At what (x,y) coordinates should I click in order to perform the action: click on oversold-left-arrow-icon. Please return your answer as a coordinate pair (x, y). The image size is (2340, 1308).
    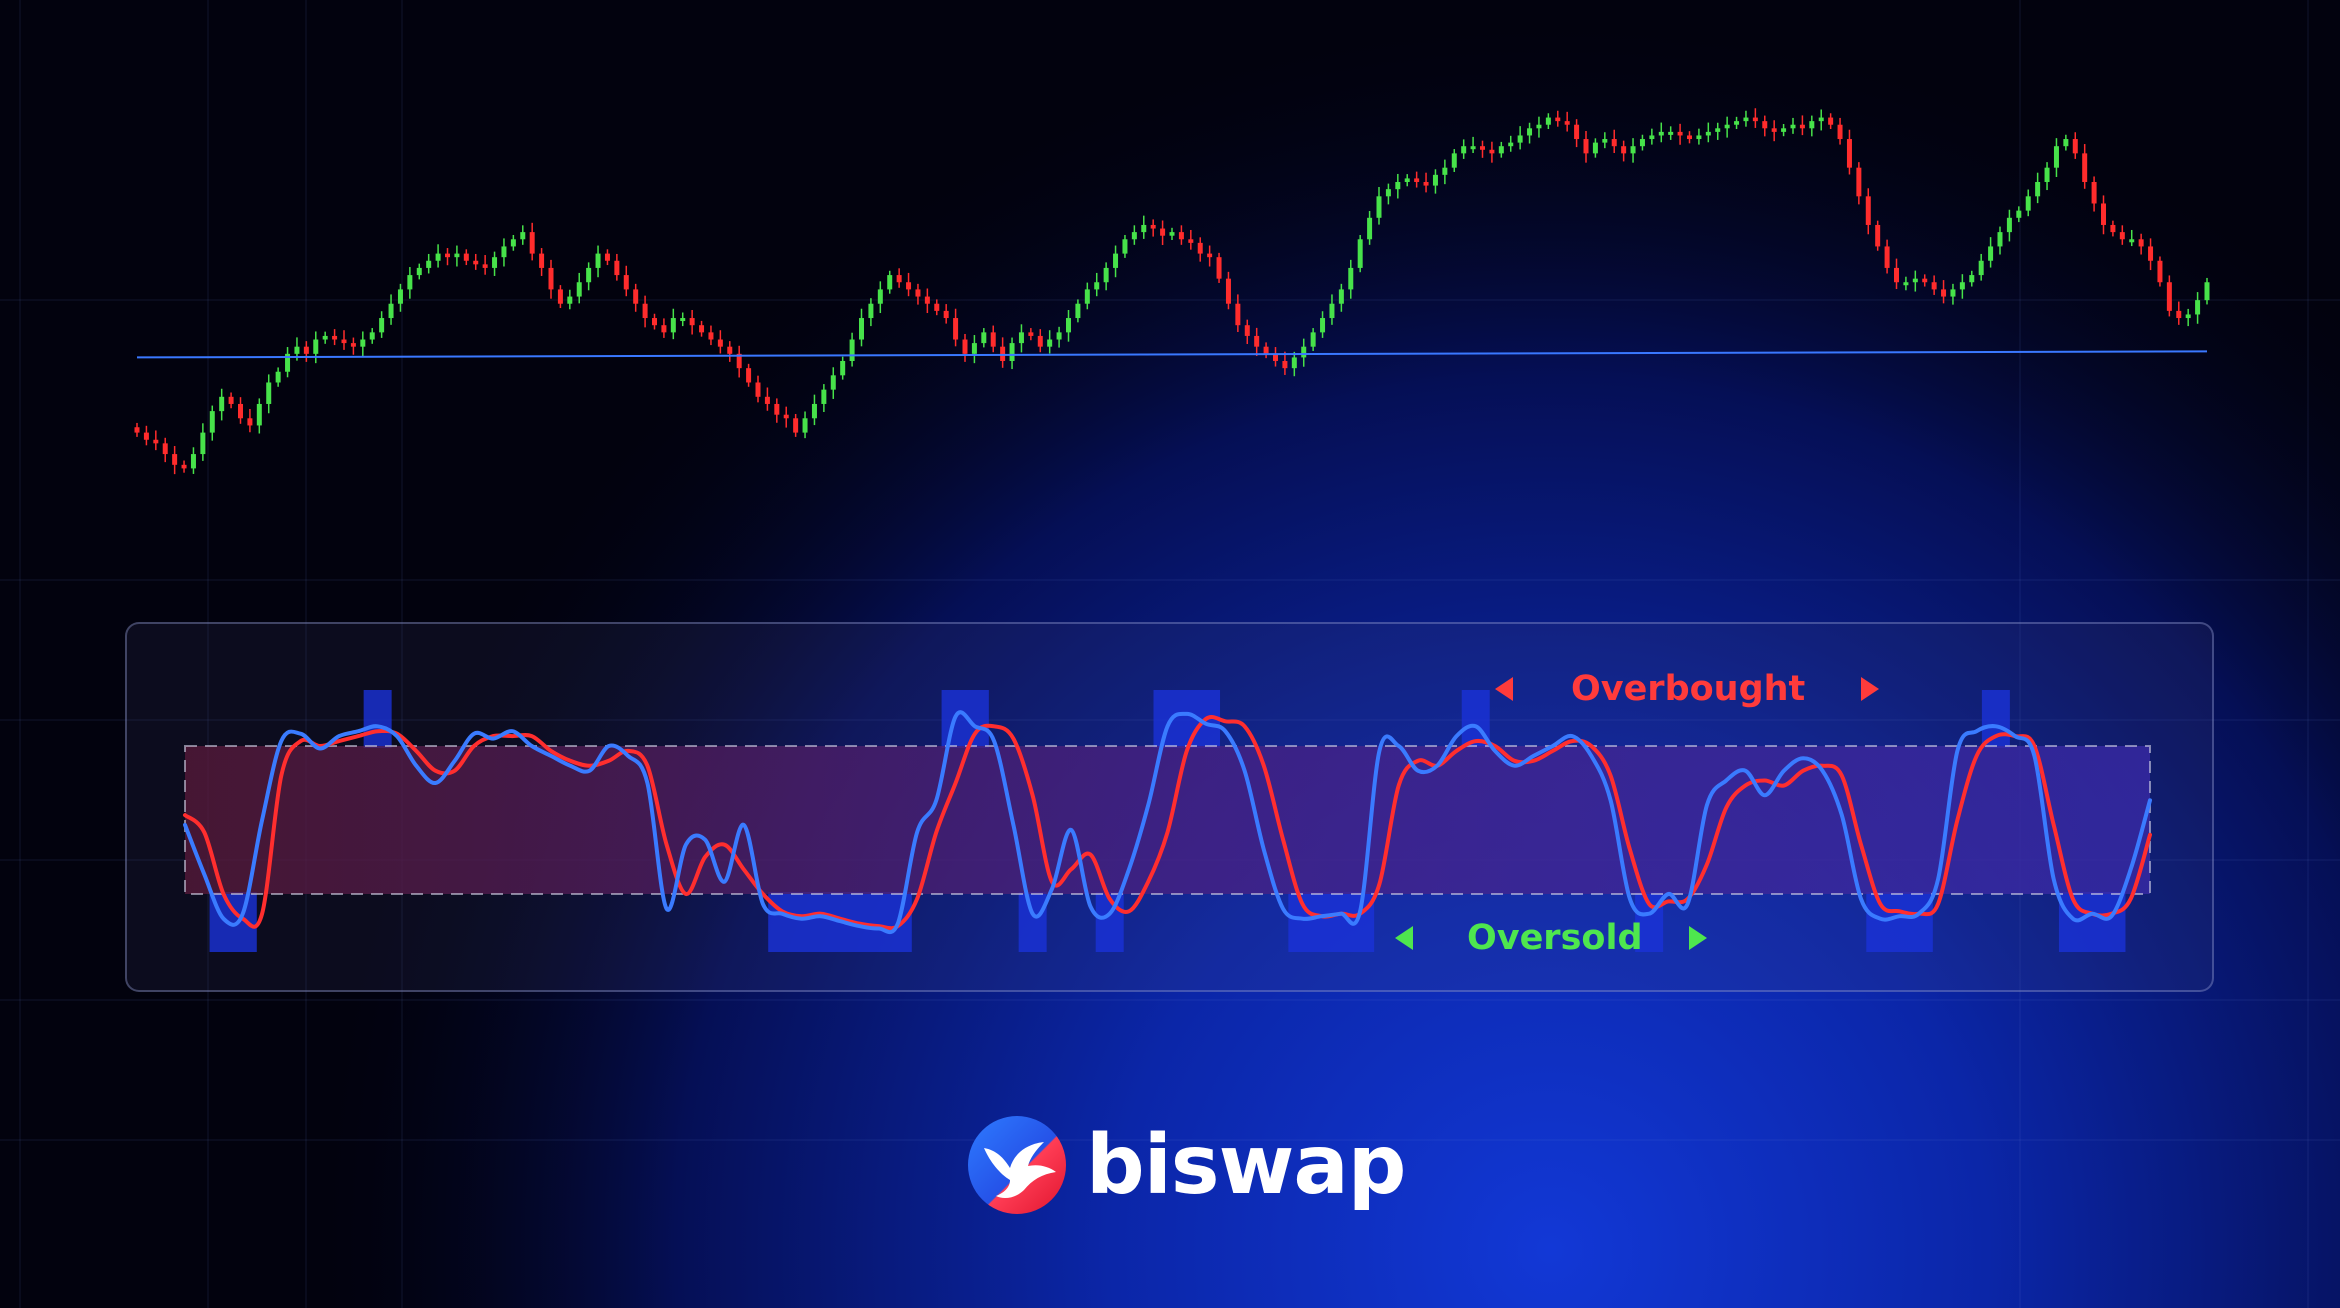
    Looking at the image, I should click on (1404, 938).